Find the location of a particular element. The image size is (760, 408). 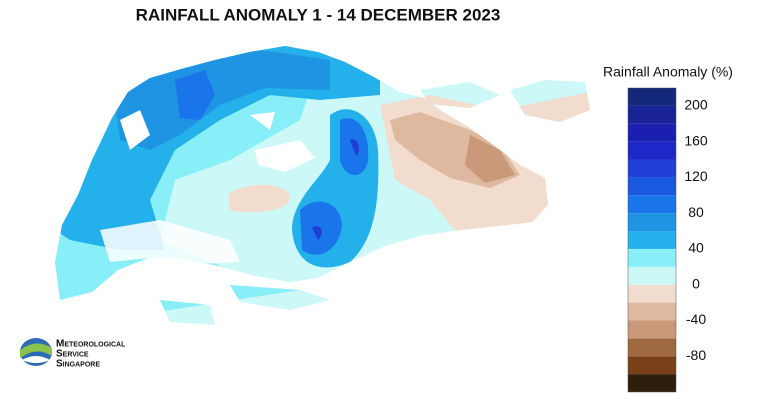

colorbar-tick-label: 160 is located at coordinates (696, 140).